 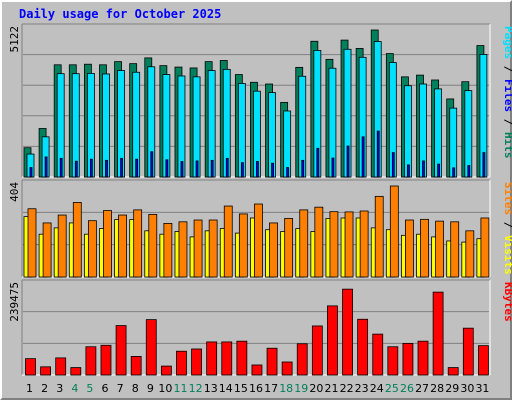 I want to click on day-tick-label: 9, so click(x=150, y=388).